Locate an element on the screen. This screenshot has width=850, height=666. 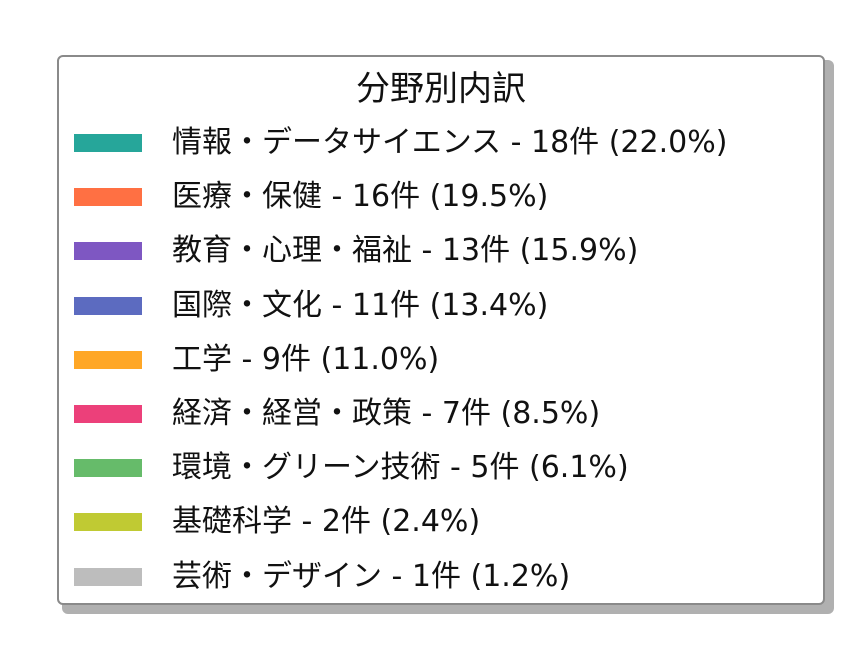
legend-label: 環境・グリーン技術 - 5件 (6.1%) is located at coordinates (400, 468).